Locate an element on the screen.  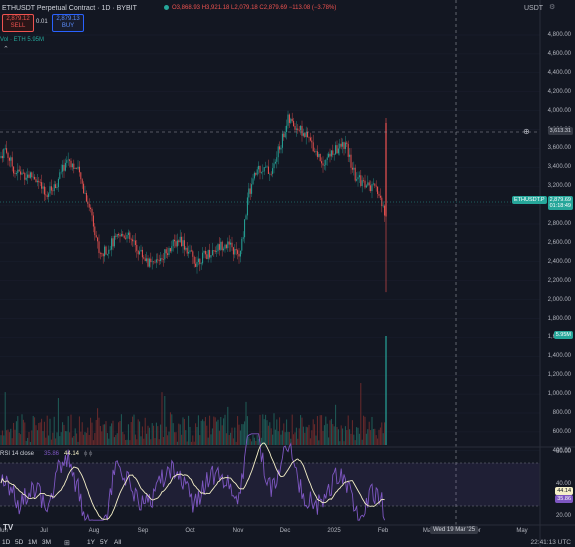
time-axis-label: Oct is located at coordinates (190, 531).